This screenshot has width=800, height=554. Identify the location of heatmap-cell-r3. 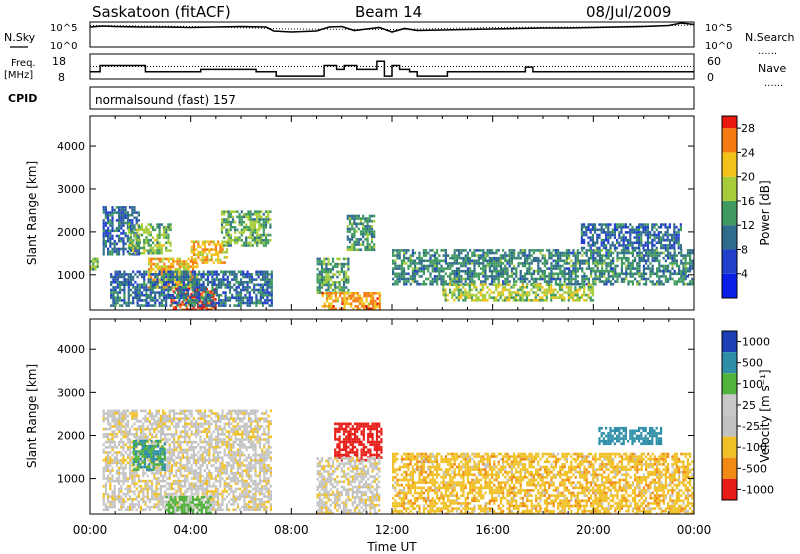
(184, 266).